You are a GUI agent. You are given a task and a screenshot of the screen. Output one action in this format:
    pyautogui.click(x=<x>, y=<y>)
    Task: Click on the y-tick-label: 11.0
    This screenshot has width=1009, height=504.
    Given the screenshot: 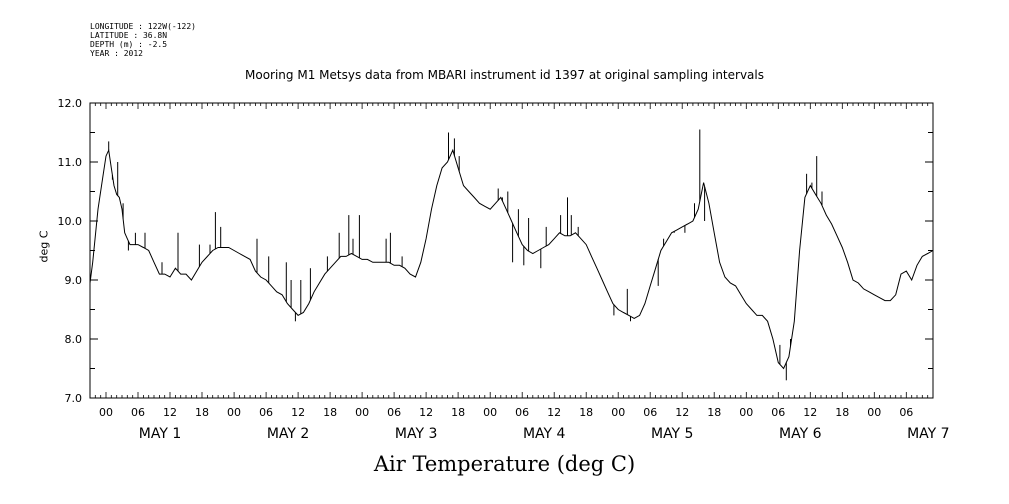 What is the action you would take?
    pyautogui.click(x=70, y=162)
    